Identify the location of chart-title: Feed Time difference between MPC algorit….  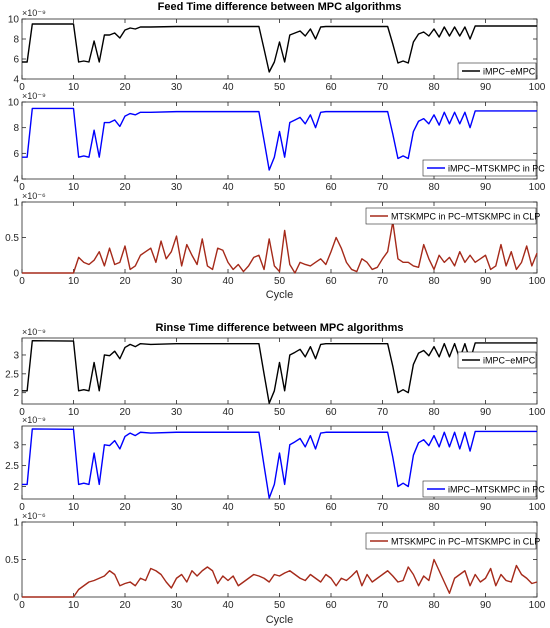
(280, 7).